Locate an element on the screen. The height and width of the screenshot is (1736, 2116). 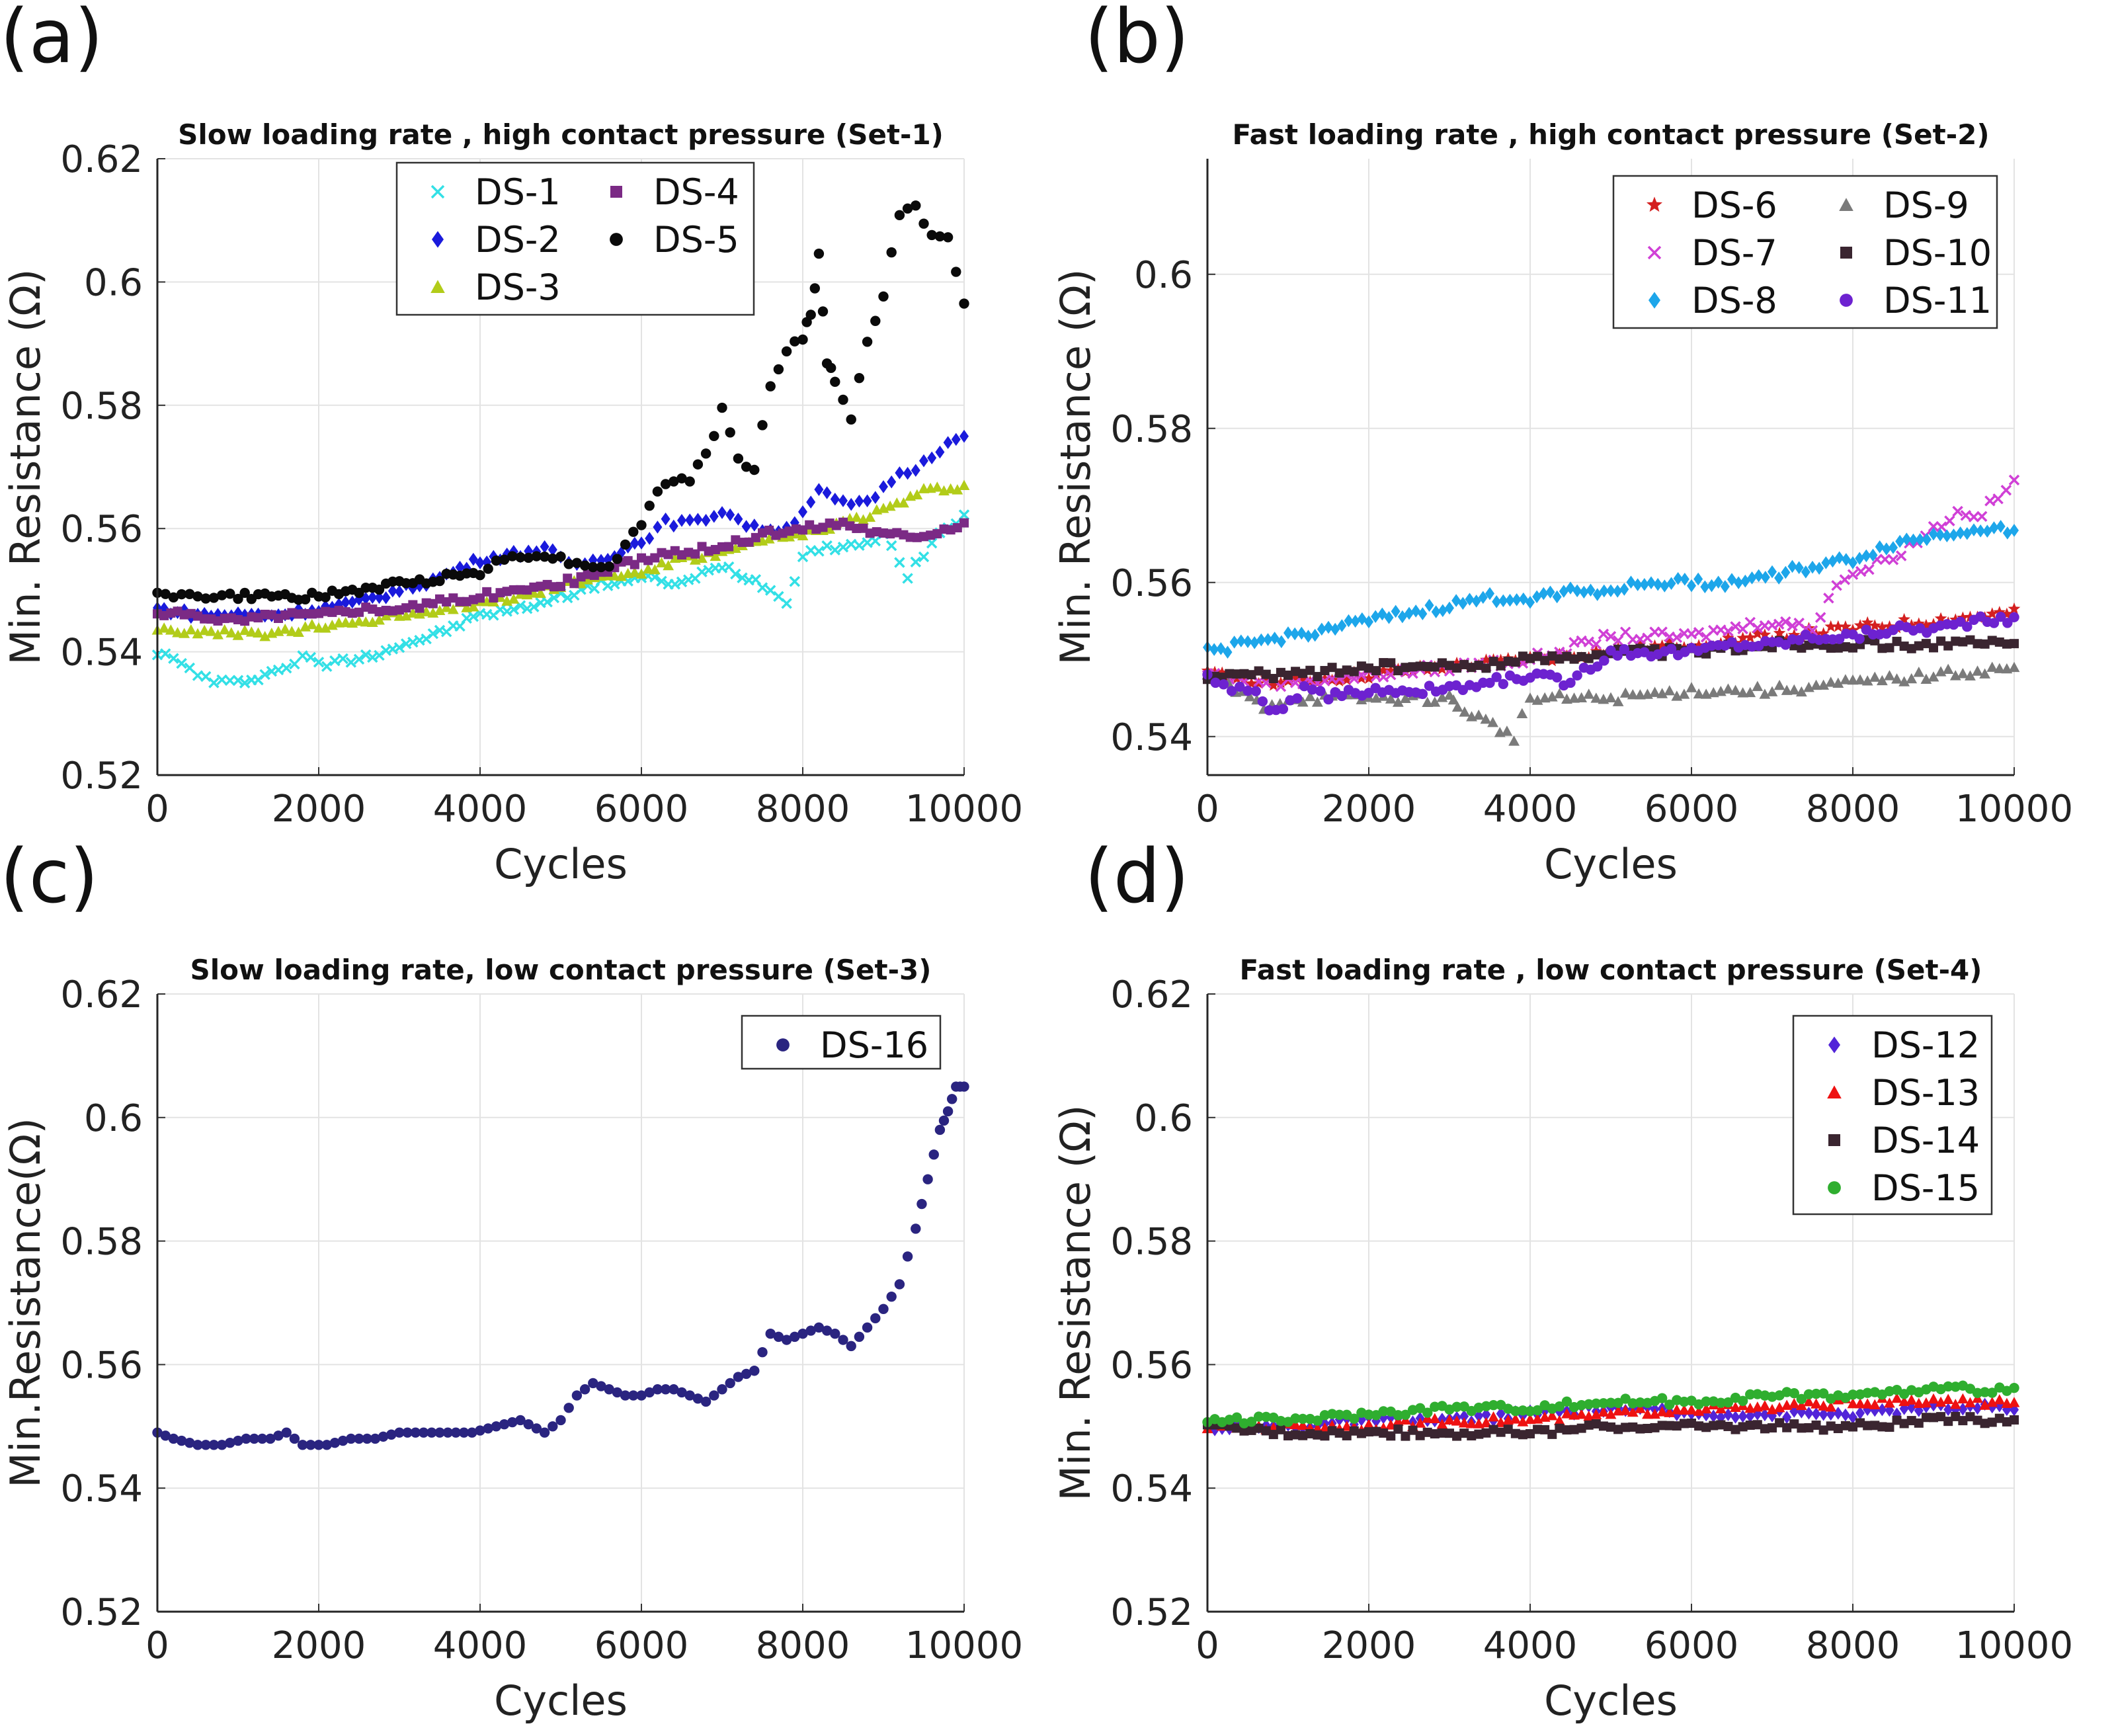
x-tick-label: 0 is located at coordinates (157, 1645).